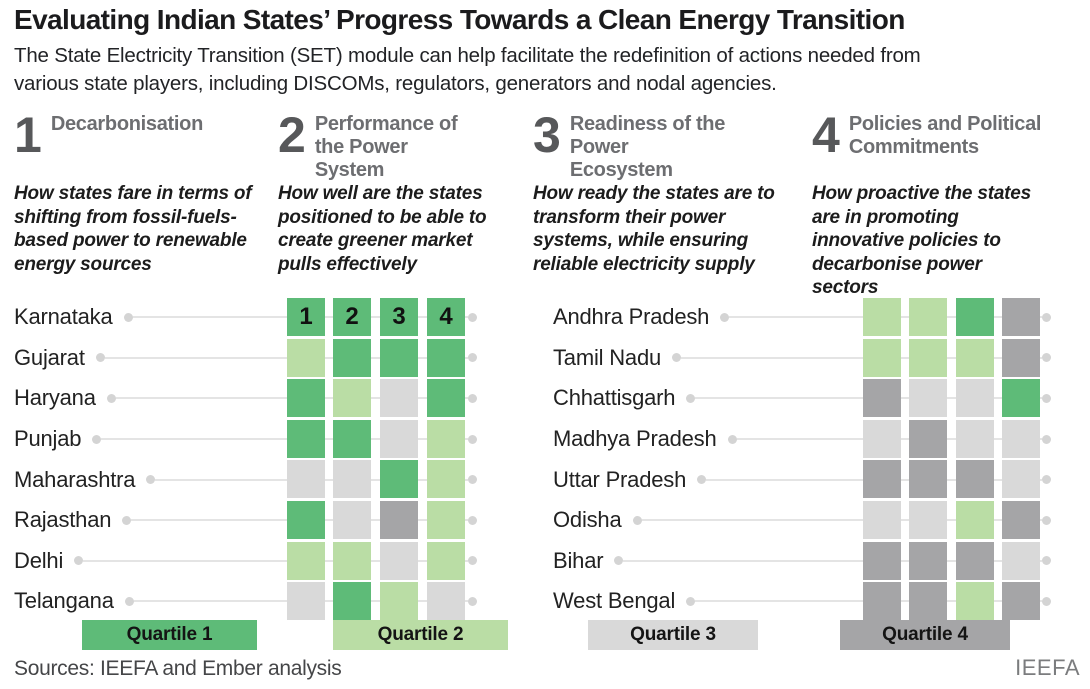  I want to click on pillar-head: 1 Decarbonisation, so click(140, 140).